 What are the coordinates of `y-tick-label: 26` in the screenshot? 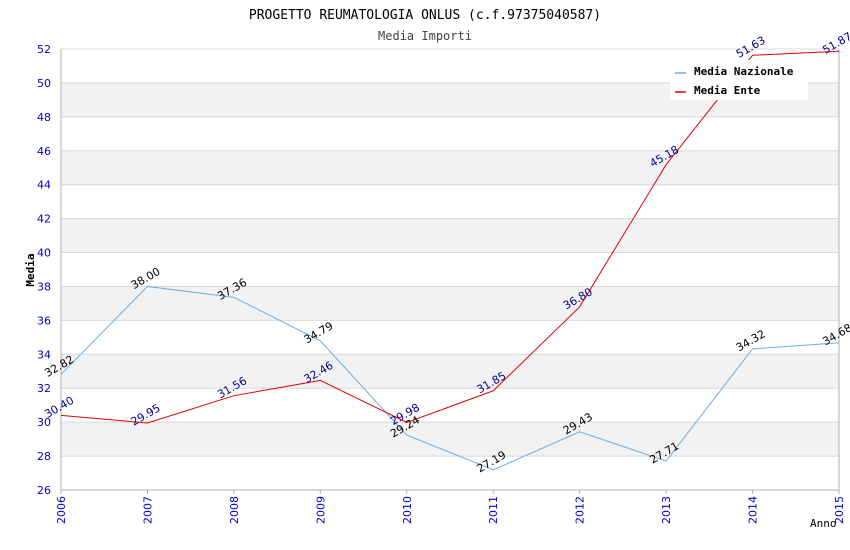 It's located at (44, 490).